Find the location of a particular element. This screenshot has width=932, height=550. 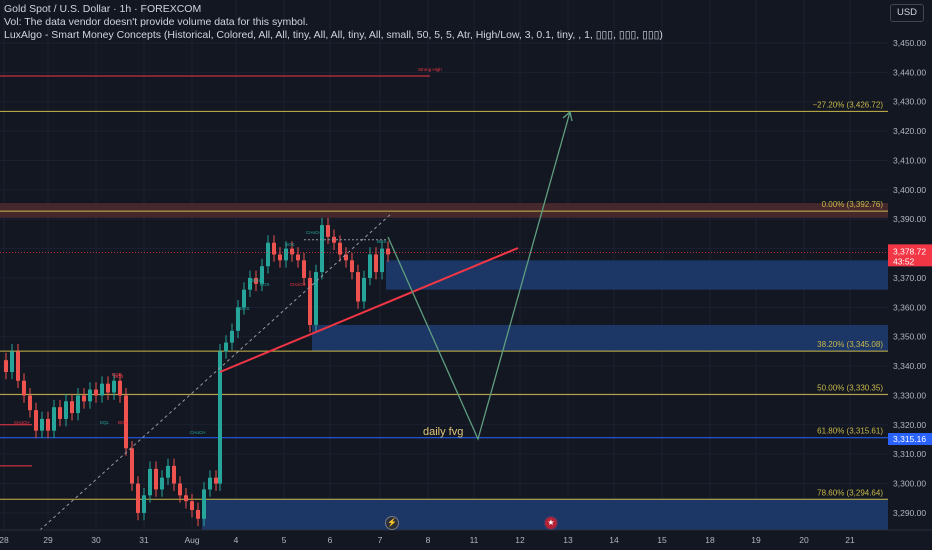

strong-high-label: Strong High is located at coordinates (430, 69).